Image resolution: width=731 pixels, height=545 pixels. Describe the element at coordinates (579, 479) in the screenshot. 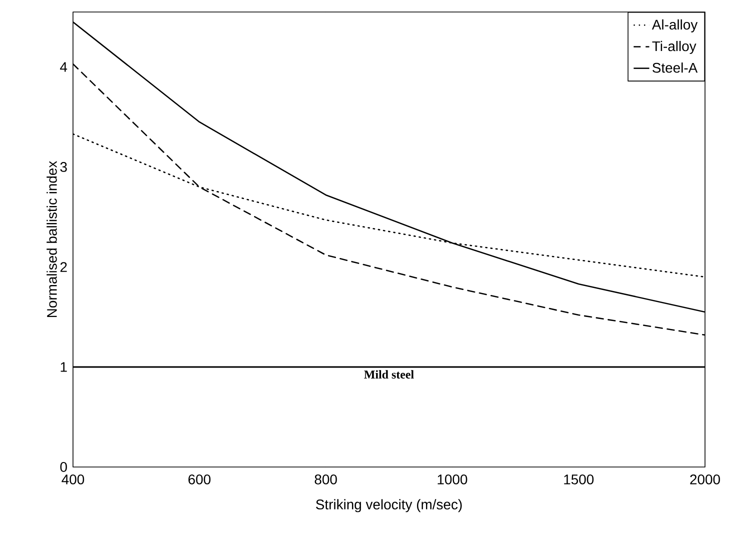

I see `x-tick-label: 1500` at that location.